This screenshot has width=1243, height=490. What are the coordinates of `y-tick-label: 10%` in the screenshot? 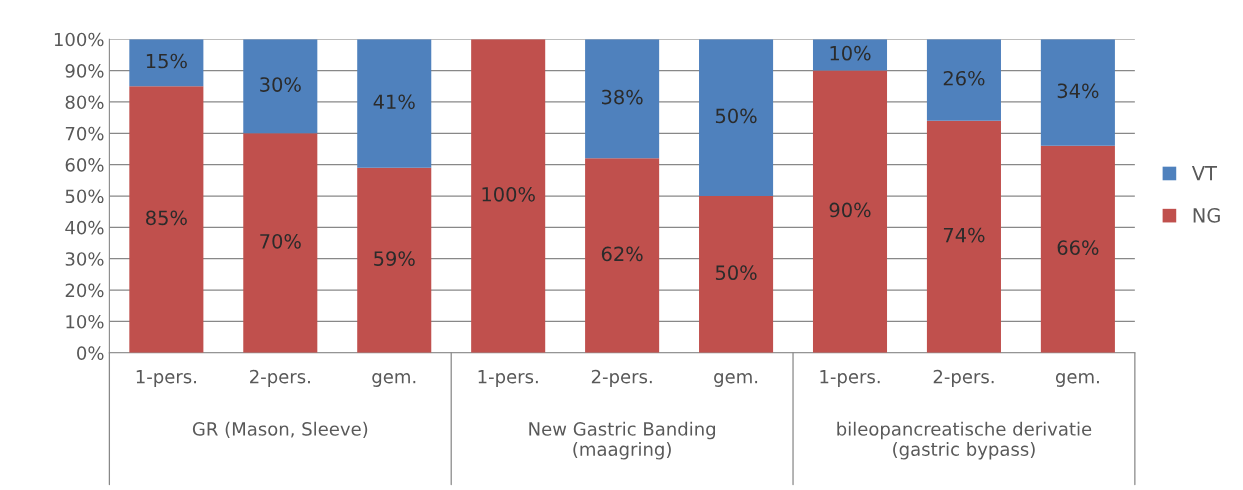 It's located at (85, 321).